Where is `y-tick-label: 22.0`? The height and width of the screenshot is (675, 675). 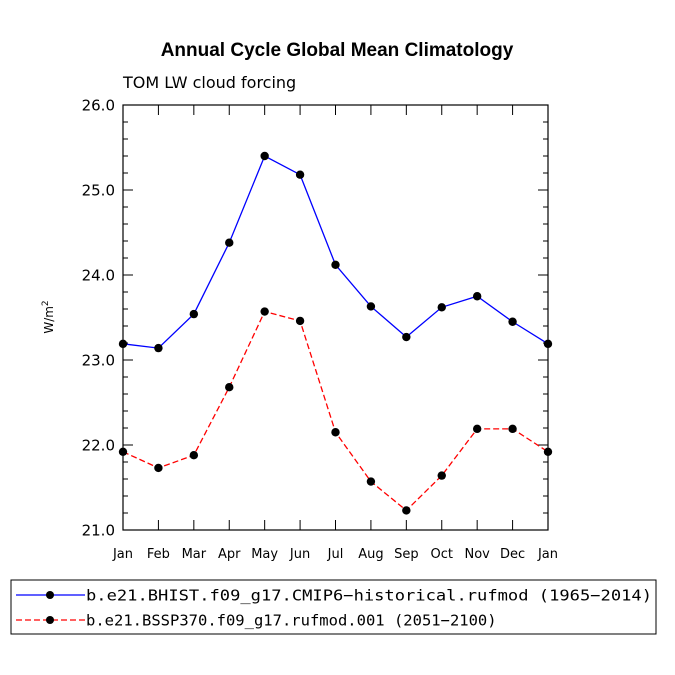
y-tick-label: 22.0 is located at coordinates (98, 446).